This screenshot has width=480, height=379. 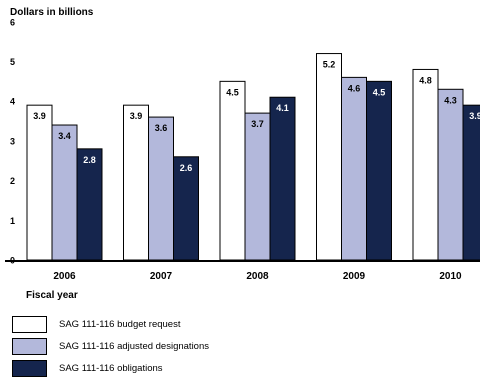 I want to click on y-axis-ticks: 0123456, so click(x=12, y=141).